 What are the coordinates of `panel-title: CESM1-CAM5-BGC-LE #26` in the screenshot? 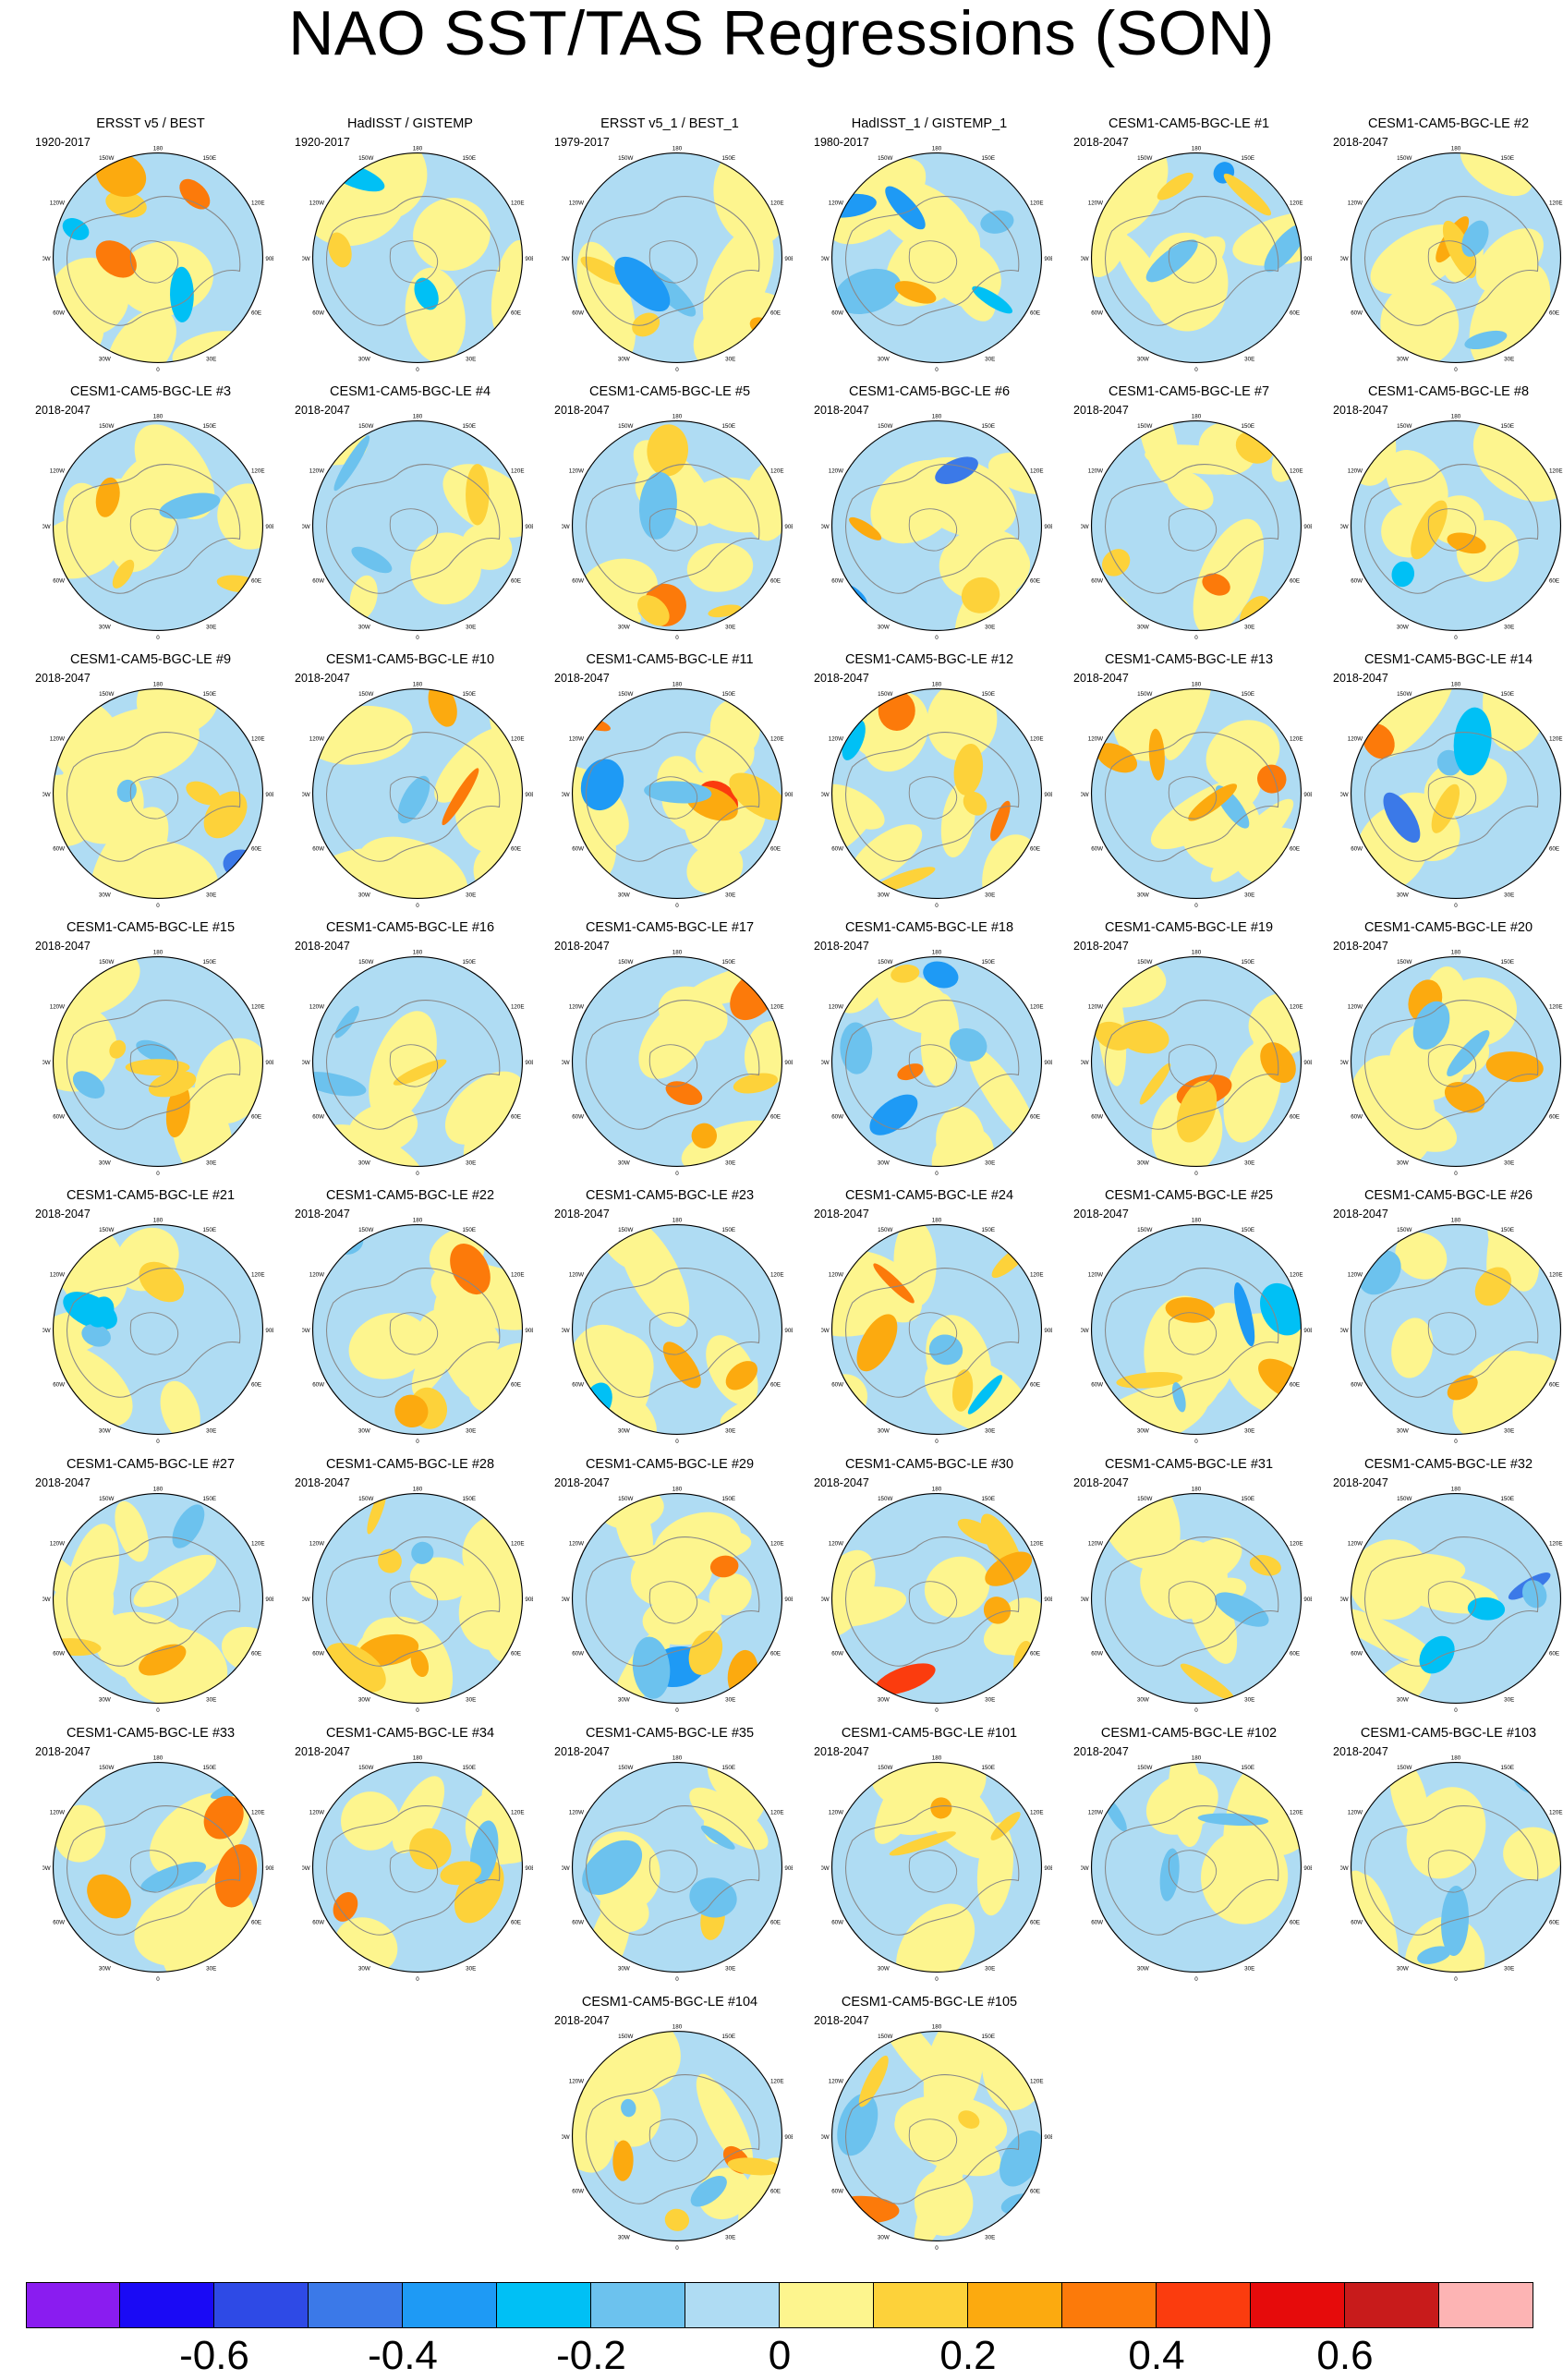 It's located at (1448, 1195).